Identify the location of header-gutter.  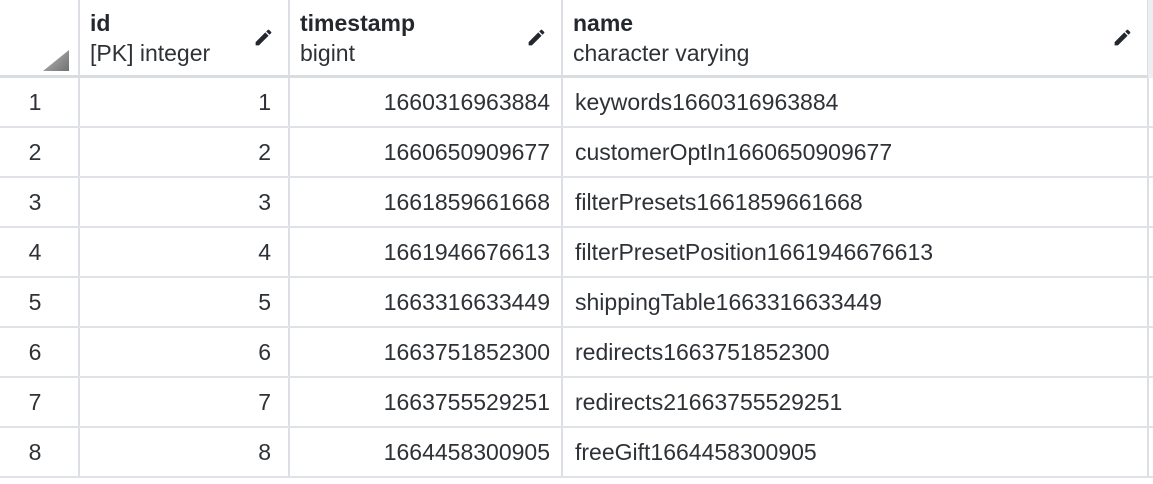
(1150, 39).